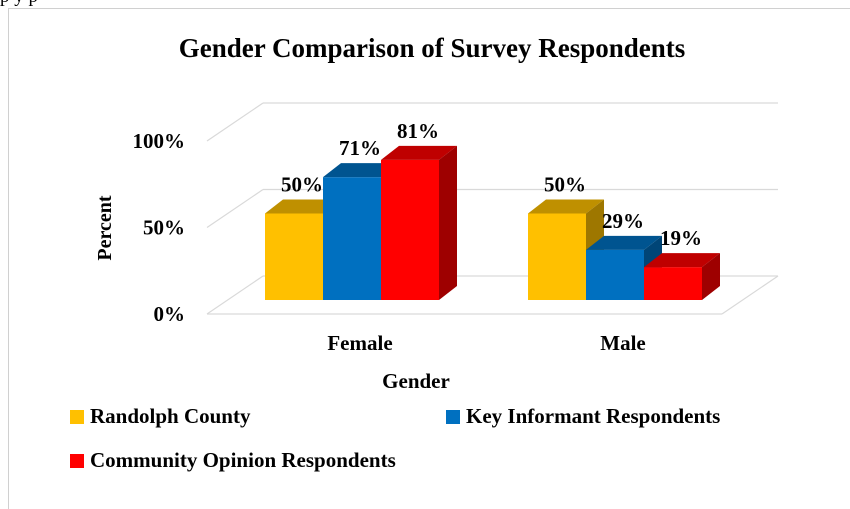 This screenshot has height=509, width=850. Describe the element at coordinates (19, 4) in the screenshot. I see `clipped-caption-text: p y p` at that location.